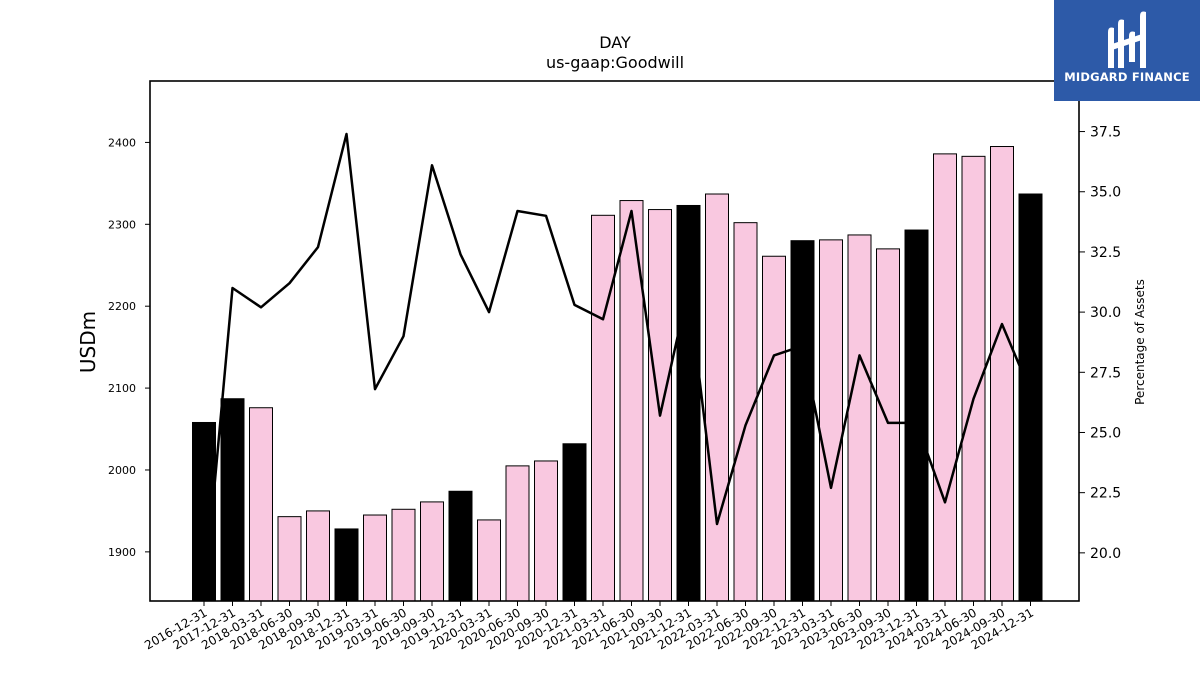 This screenshot has height=675, width=1200. I want to click on y2-tick-label: 20.0, so click(1105, 554).